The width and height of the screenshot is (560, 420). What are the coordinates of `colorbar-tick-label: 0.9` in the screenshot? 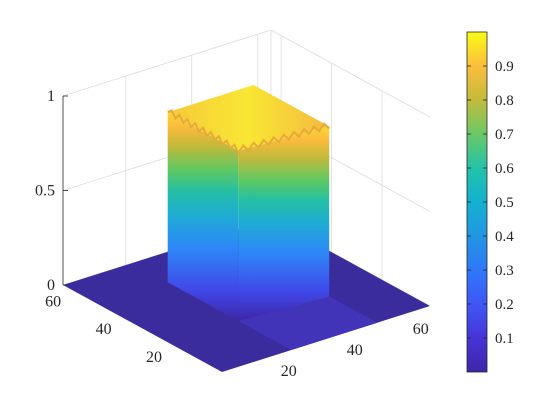 It's located at (504, 67).